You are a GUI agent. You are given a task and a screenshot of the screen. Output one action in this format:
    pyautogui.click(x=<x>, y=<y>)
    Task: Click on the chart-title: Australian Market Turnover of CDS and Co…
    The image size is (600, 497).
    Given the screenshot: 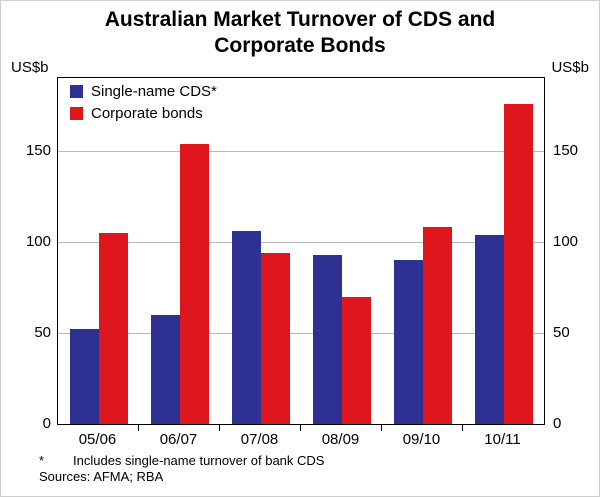 What is the action you would take?
    pyautogui.click(x=300, y=32)
    